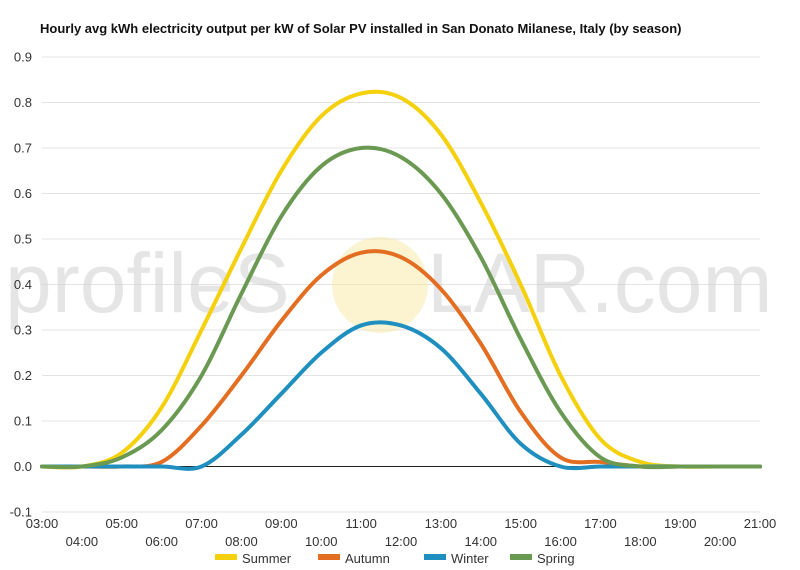 This screenshot has height=570, width=800. What do you see at coordinates (23, 375) in the screenshot?
I see `y-tick-label: 0.2` at bounding box center [23, 375].